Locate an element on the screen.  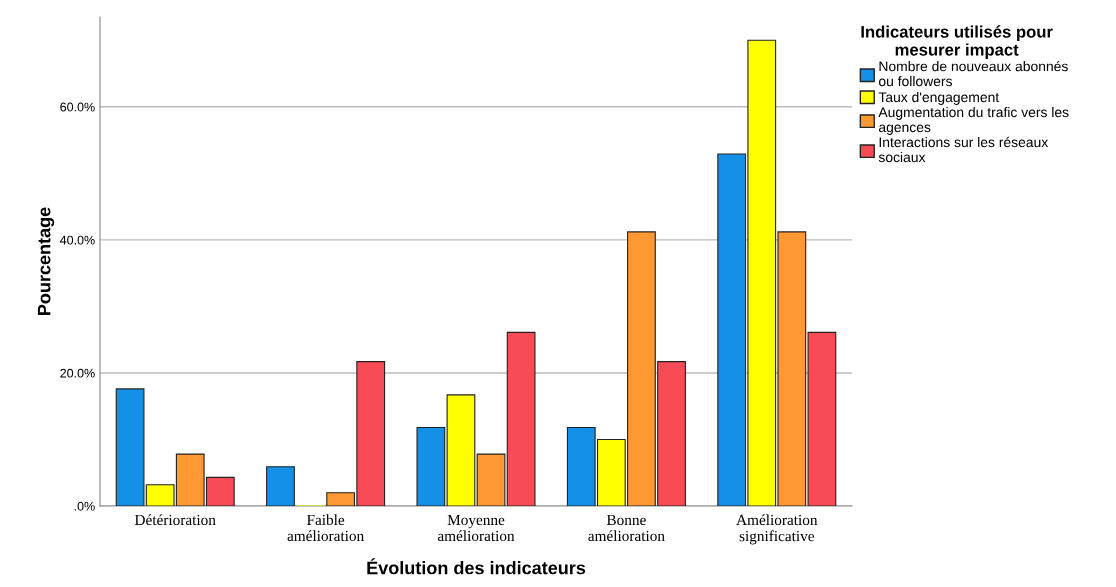
x-tick-label: Détérioration is located at coordinates (175, 520).